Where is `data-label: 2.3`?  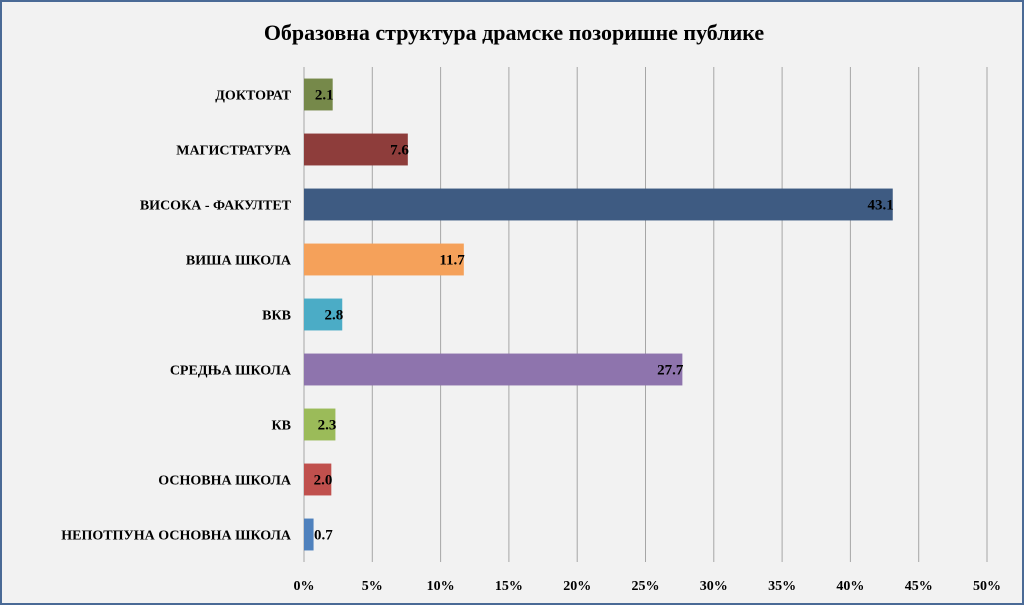
data-label: 2.3 is located at coordinates (327, 426).